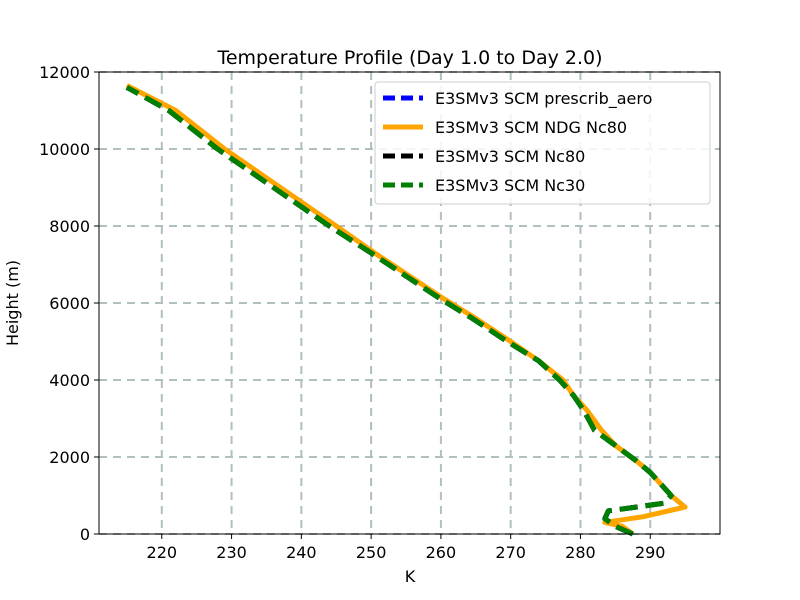 The width and height of the screenshot is (800, 600). What do you see at coordinates (543, 99) in the screenshot?
I see `legend-label-1: E3SMv3 SCM prescrib_aero` at bounding box center [543, 99].